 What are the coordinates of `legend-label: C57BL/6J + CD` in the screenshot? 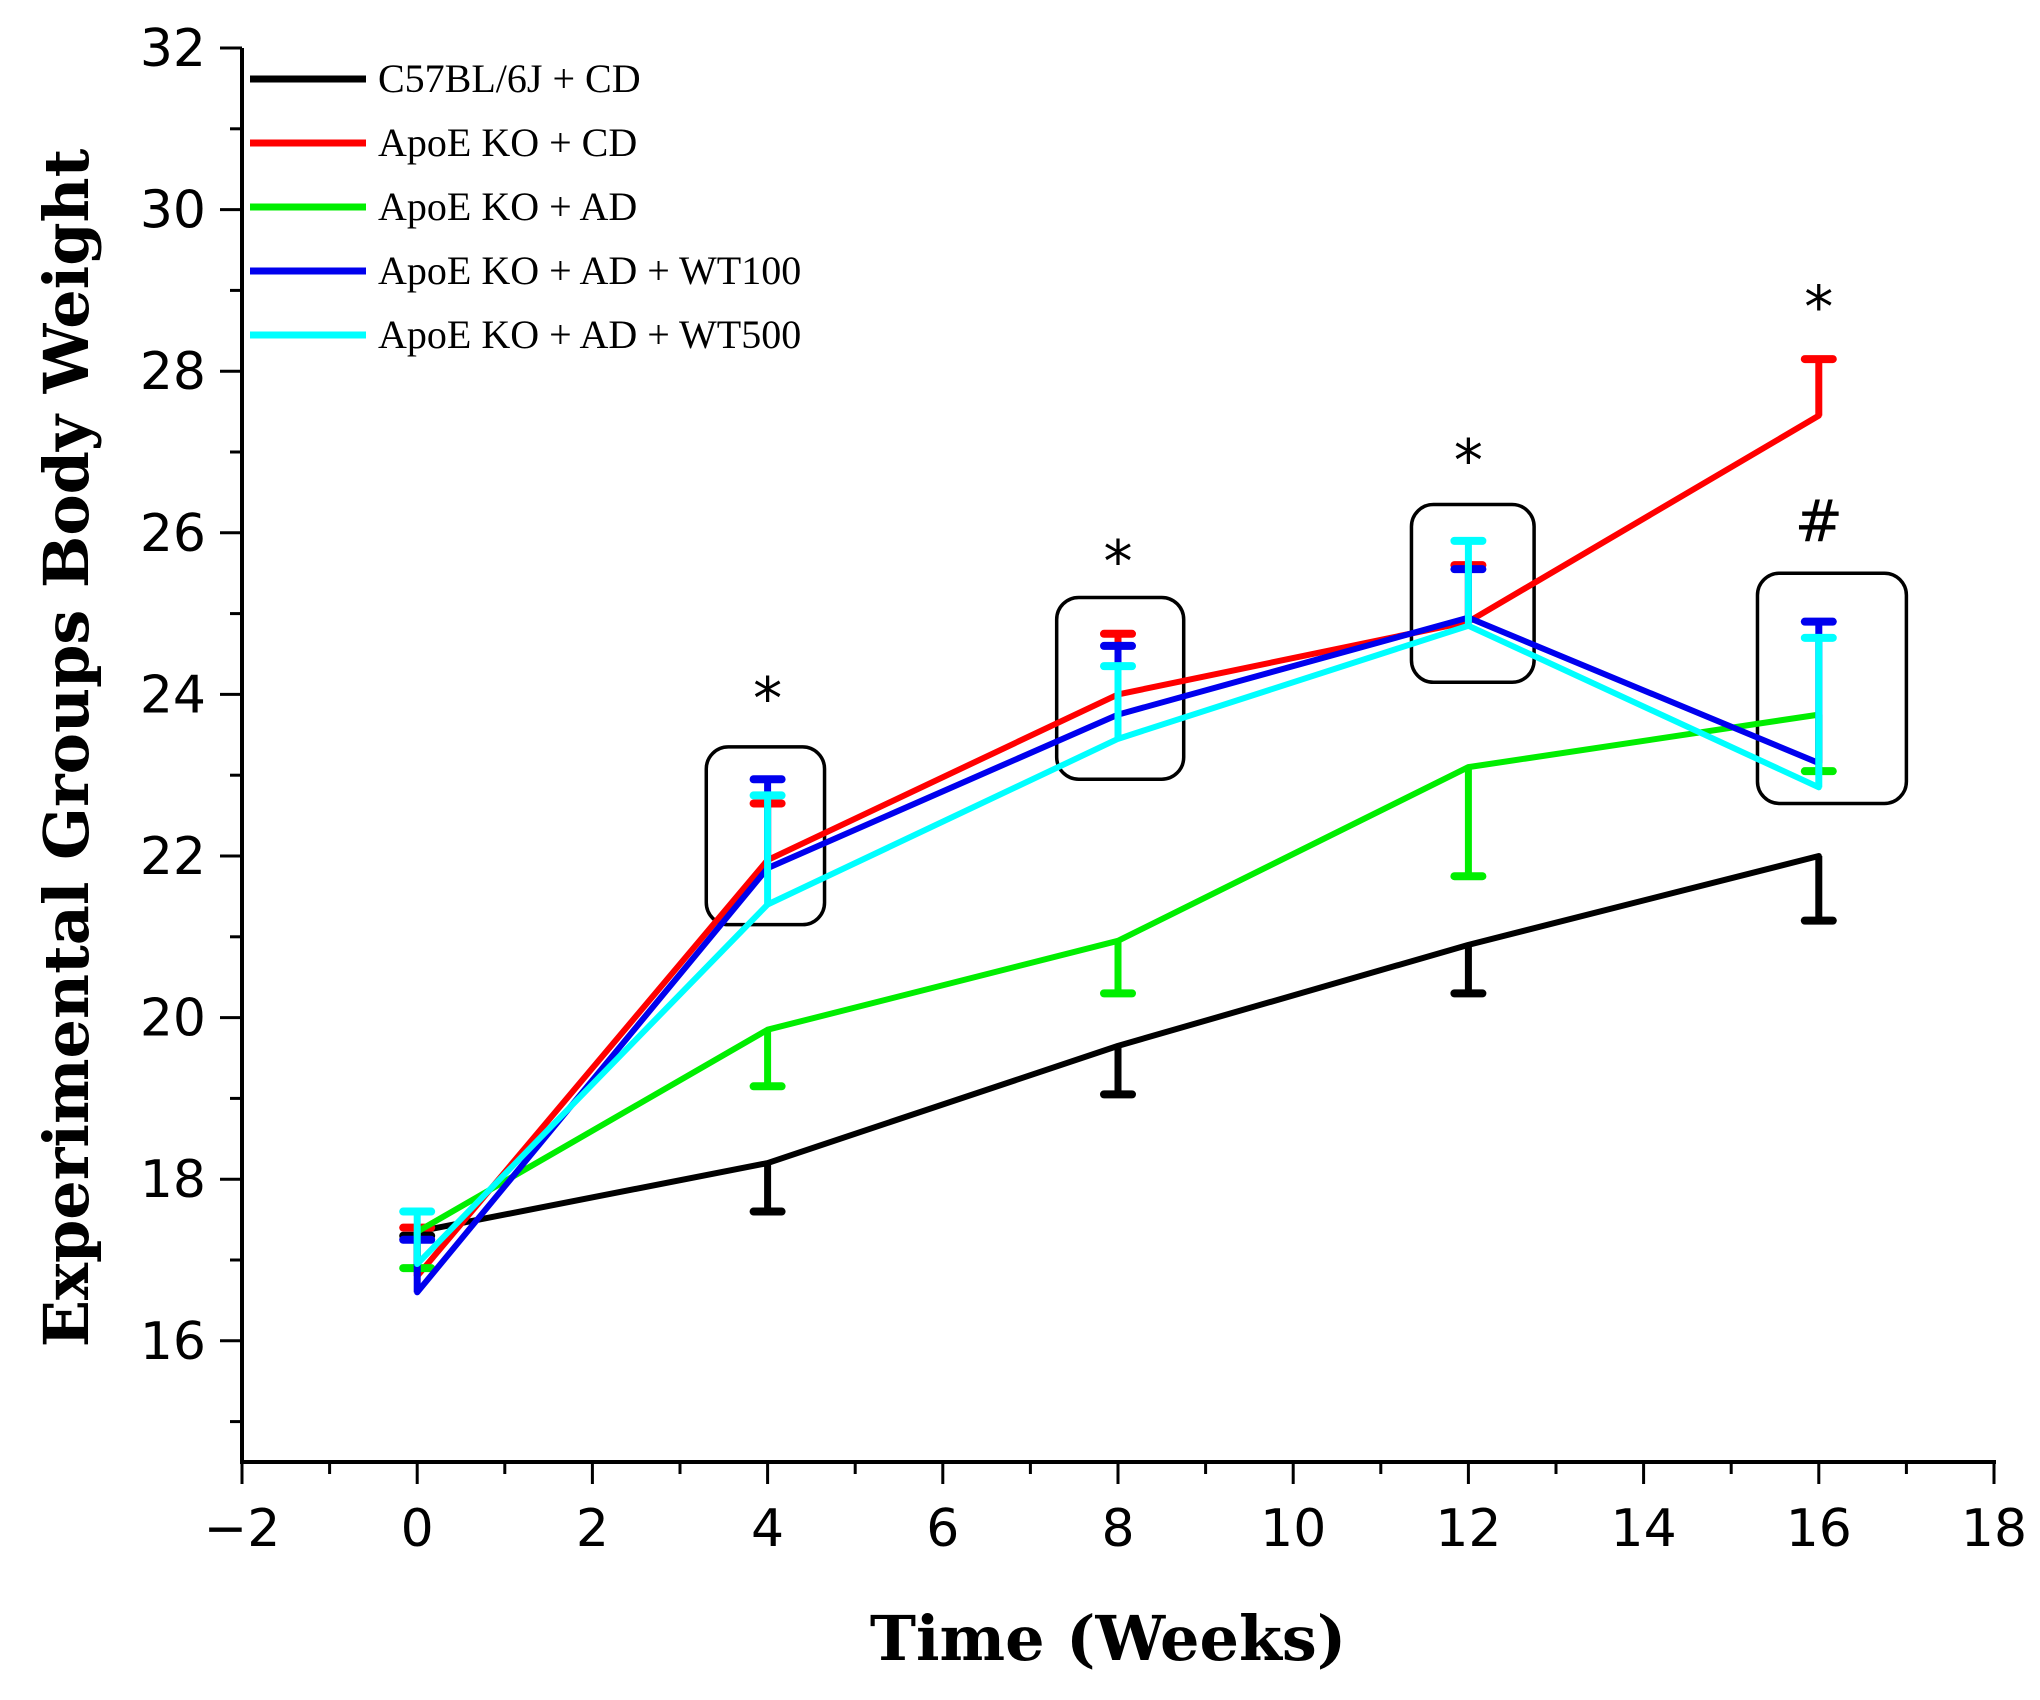 It's located at (509, 78).